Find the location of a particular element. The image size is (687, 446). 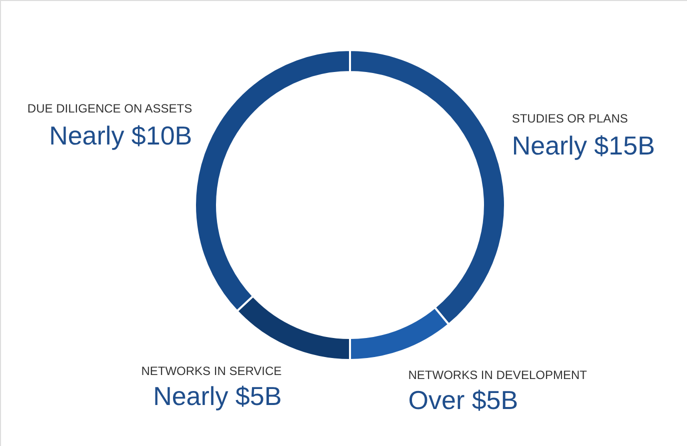

data-label: Nearly $10B is located at coordinates (120, 135).